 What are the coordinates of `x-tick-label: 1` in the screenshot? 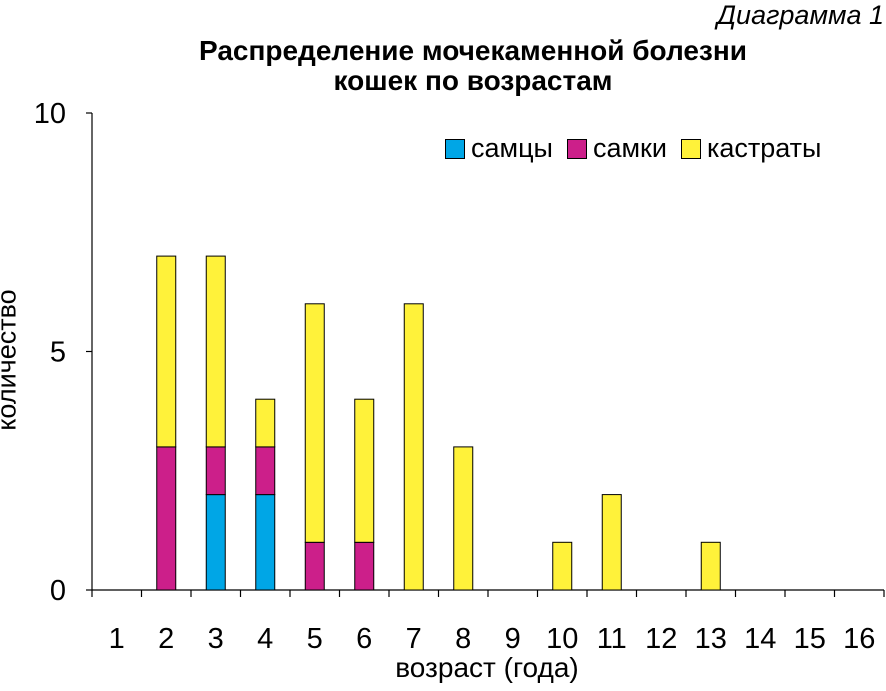 It's located at (117, 639).